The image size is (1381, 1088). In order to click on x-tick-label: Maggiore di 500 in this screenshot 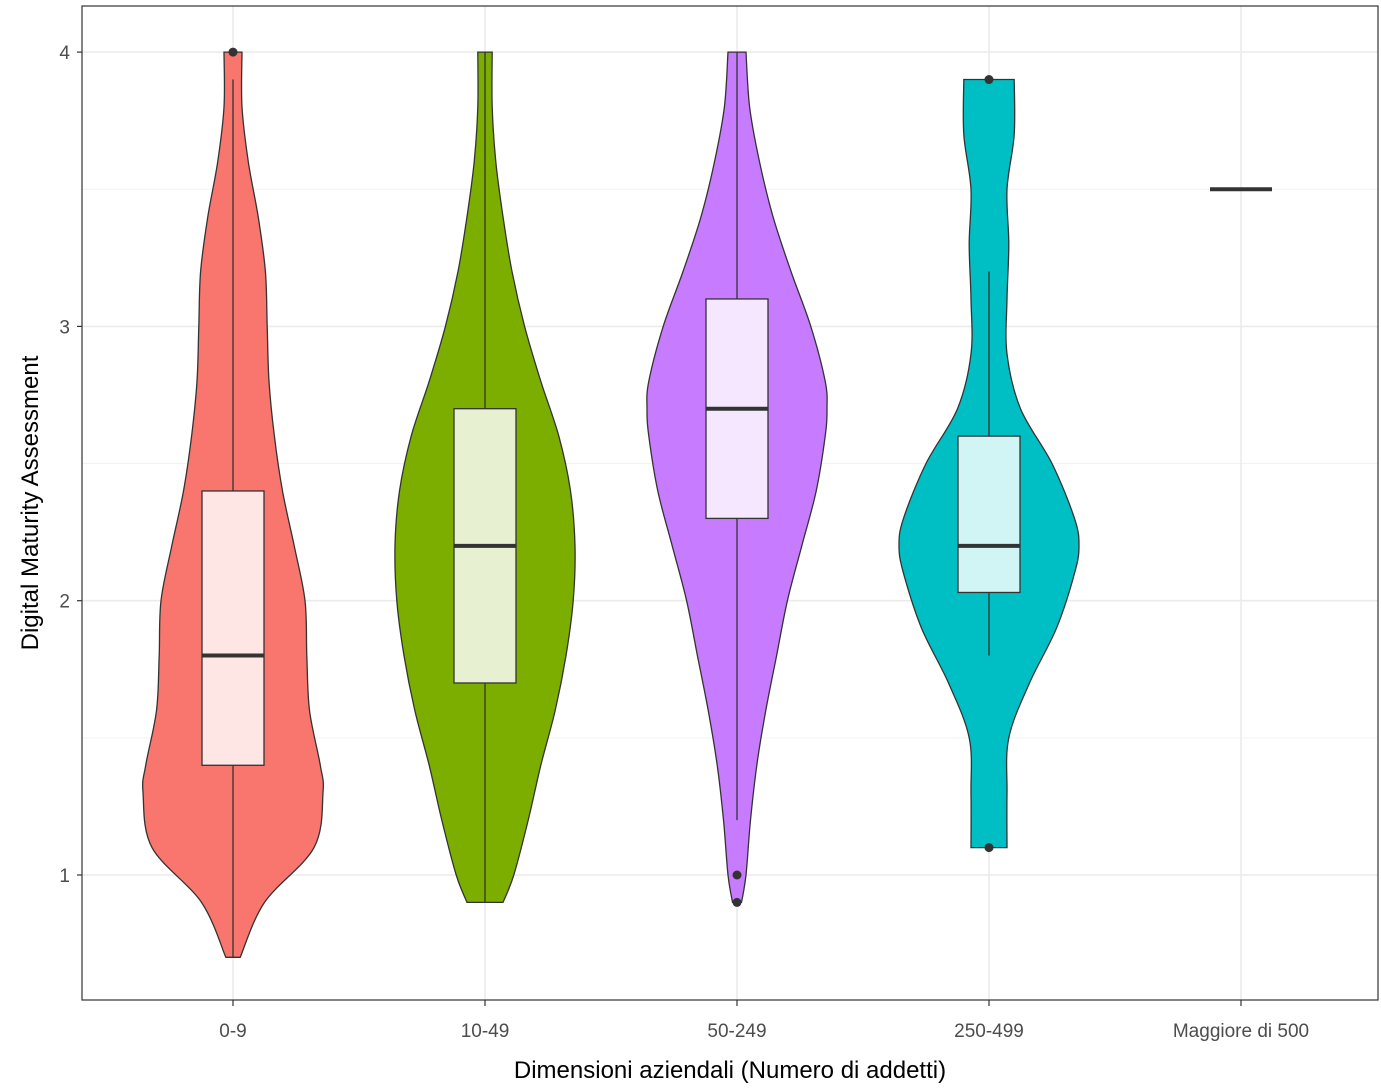, I will do `click(1241, 1031)`.